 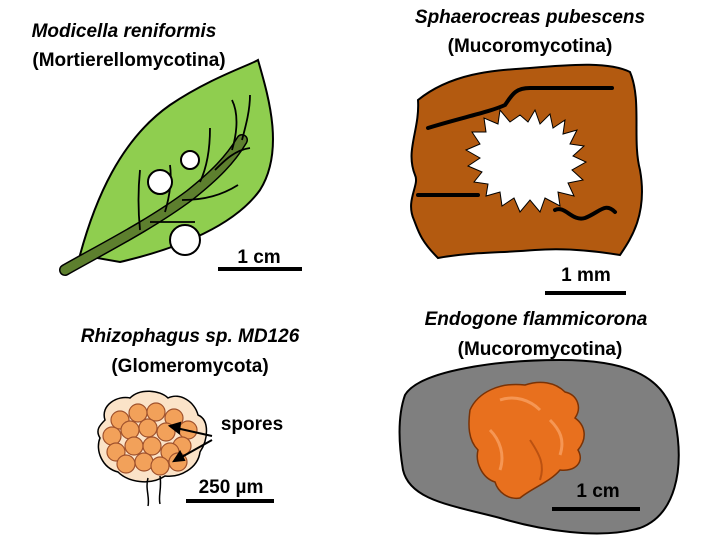 I want to click on fruitbody, so click(x=526, y=440).